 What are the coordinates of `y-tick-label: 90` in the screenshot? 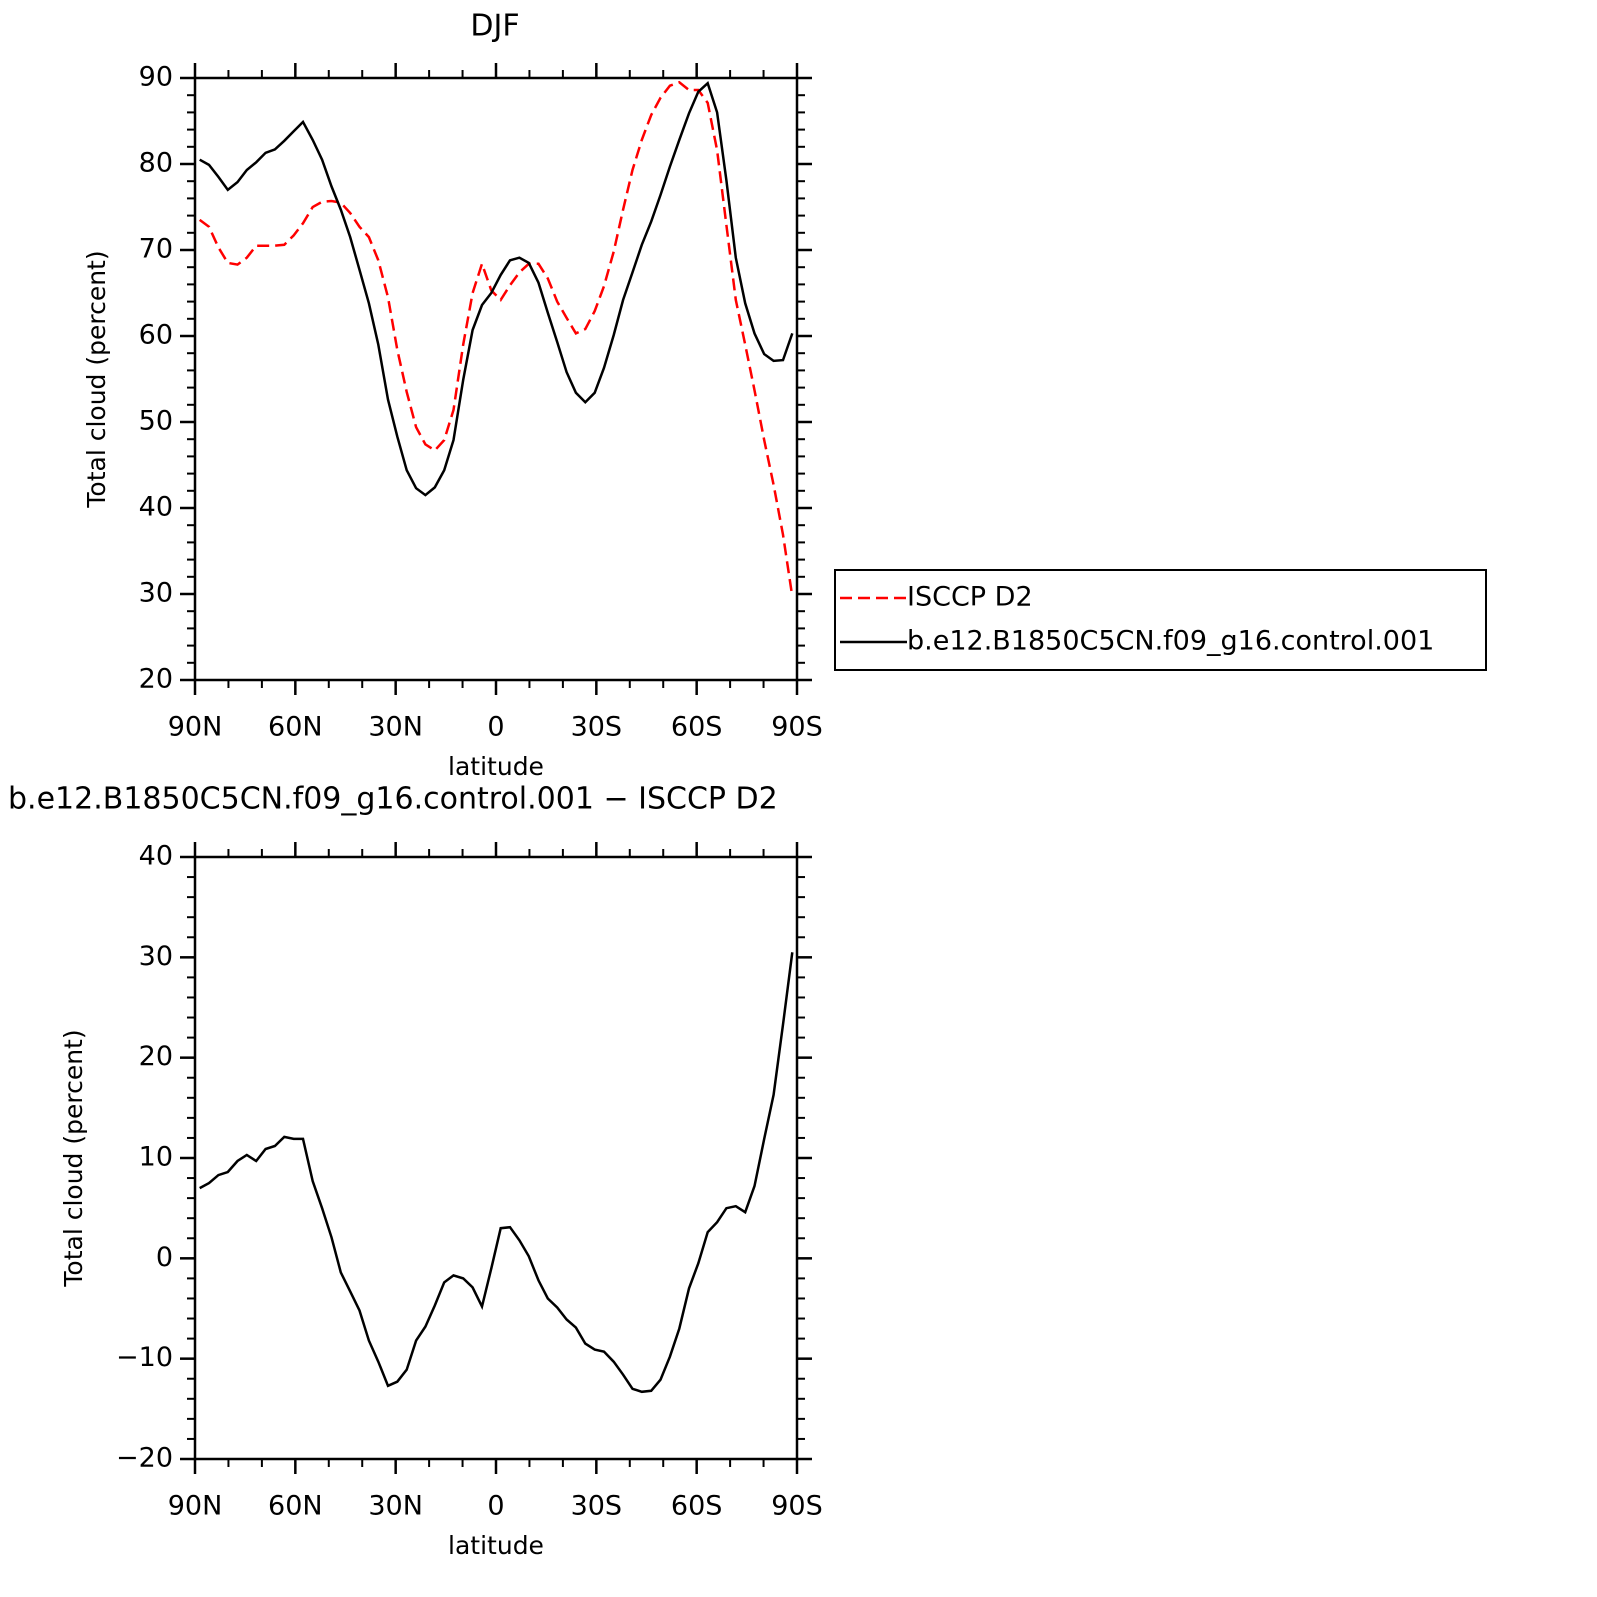 It's located at (156, 77).